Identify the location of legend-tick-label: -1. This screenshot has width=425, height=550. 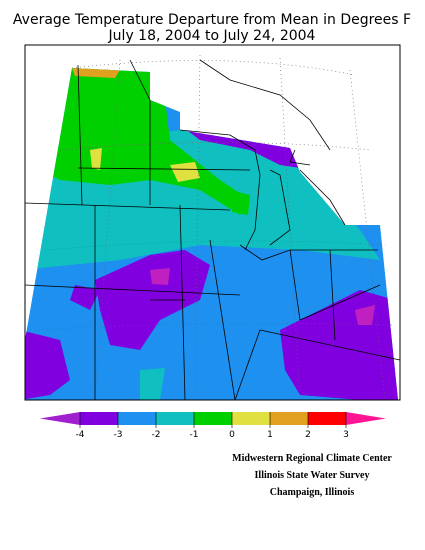
(194, 435).